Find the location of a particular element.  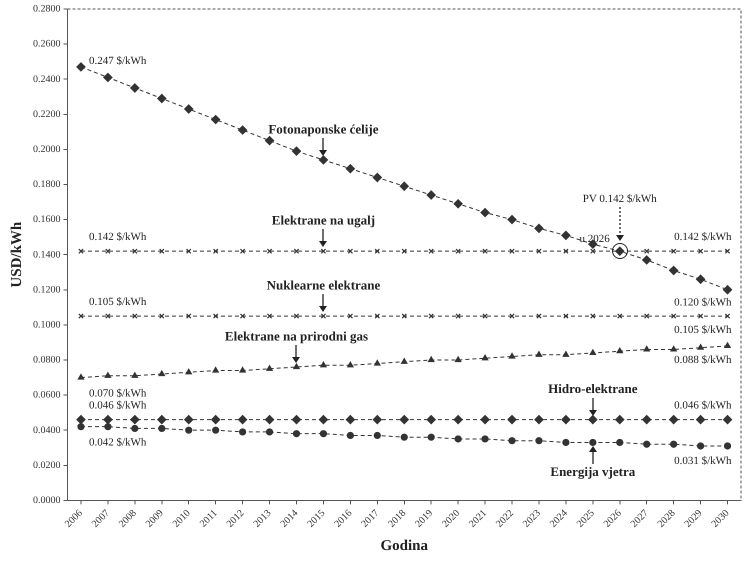

x-tick-label: 2011 is located at coordinates (209, 519).